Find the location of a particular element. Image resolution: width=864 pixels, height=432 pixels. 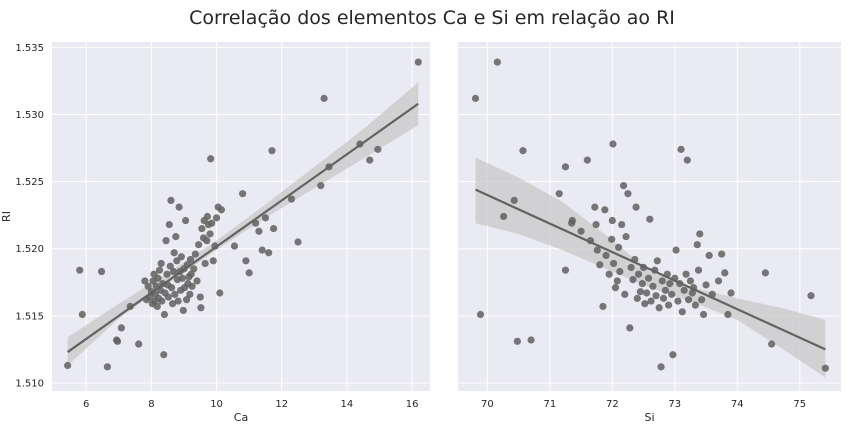

y-tick-label: 1.510 is located at coordinates (29, 383).